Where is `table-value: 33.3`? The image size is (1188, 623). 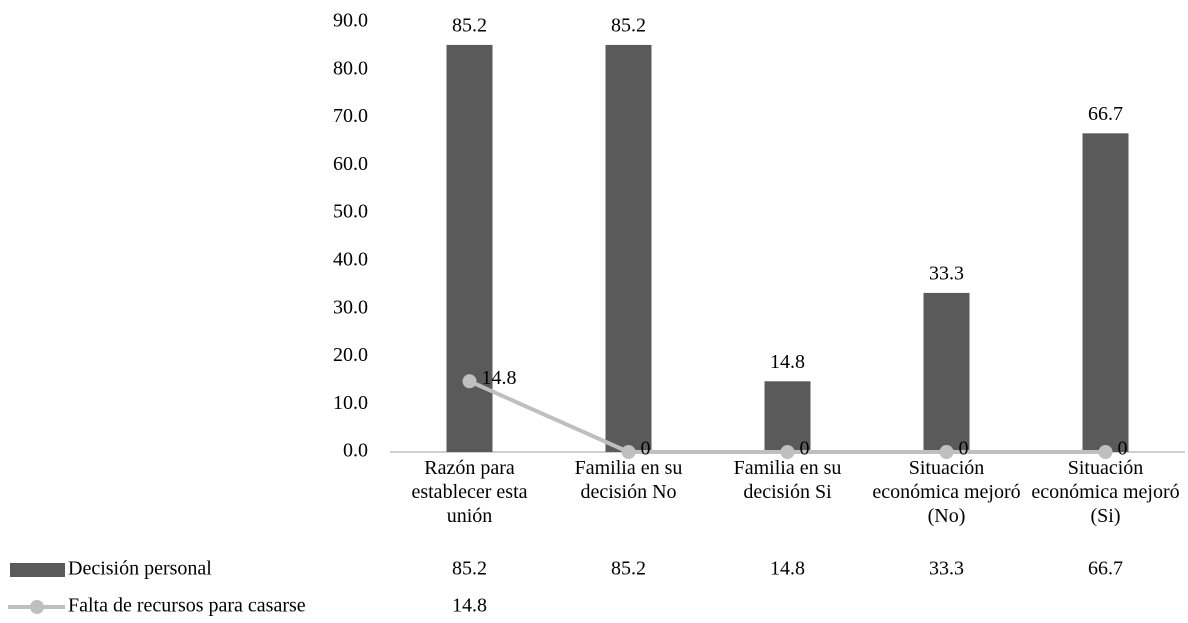 table-value: 33.3 is located at coordinates (946, 569).